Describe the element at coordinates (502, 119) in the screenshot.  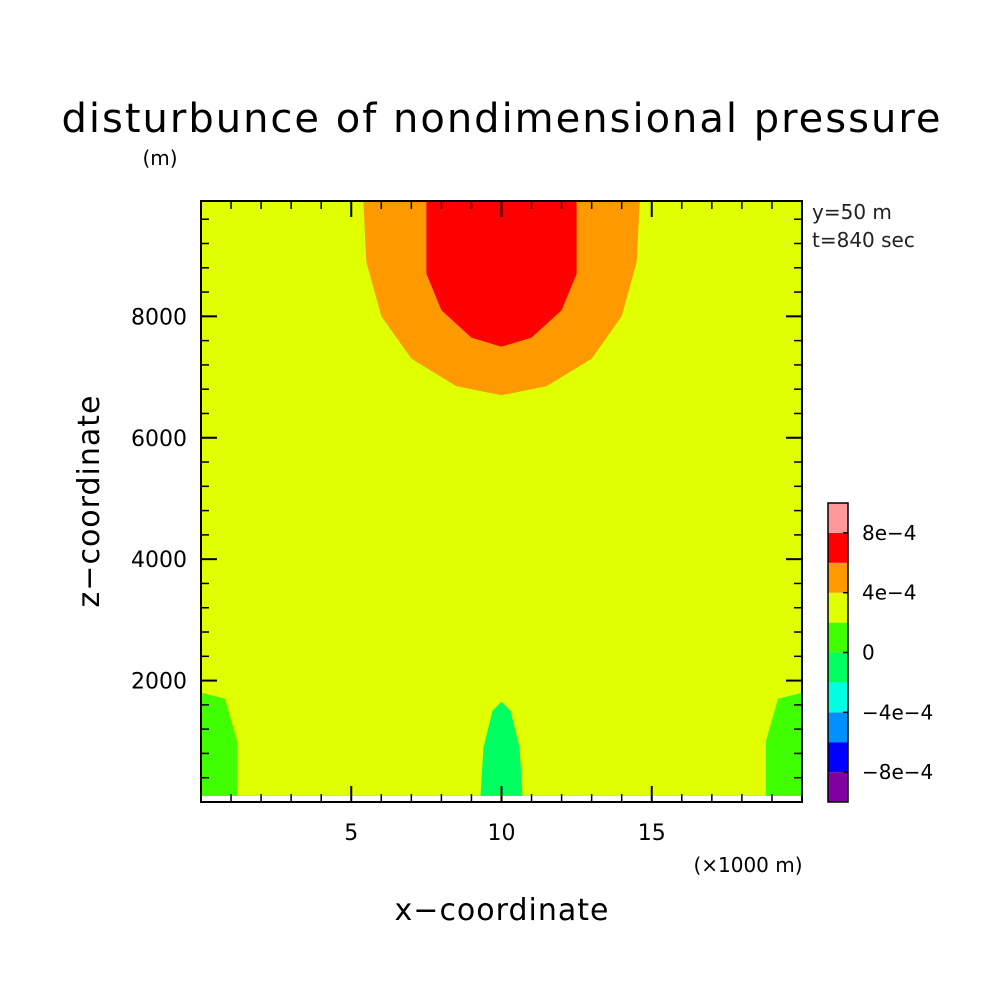
I see `chart-title: disturbunce of nondimensional pressure` at that location.